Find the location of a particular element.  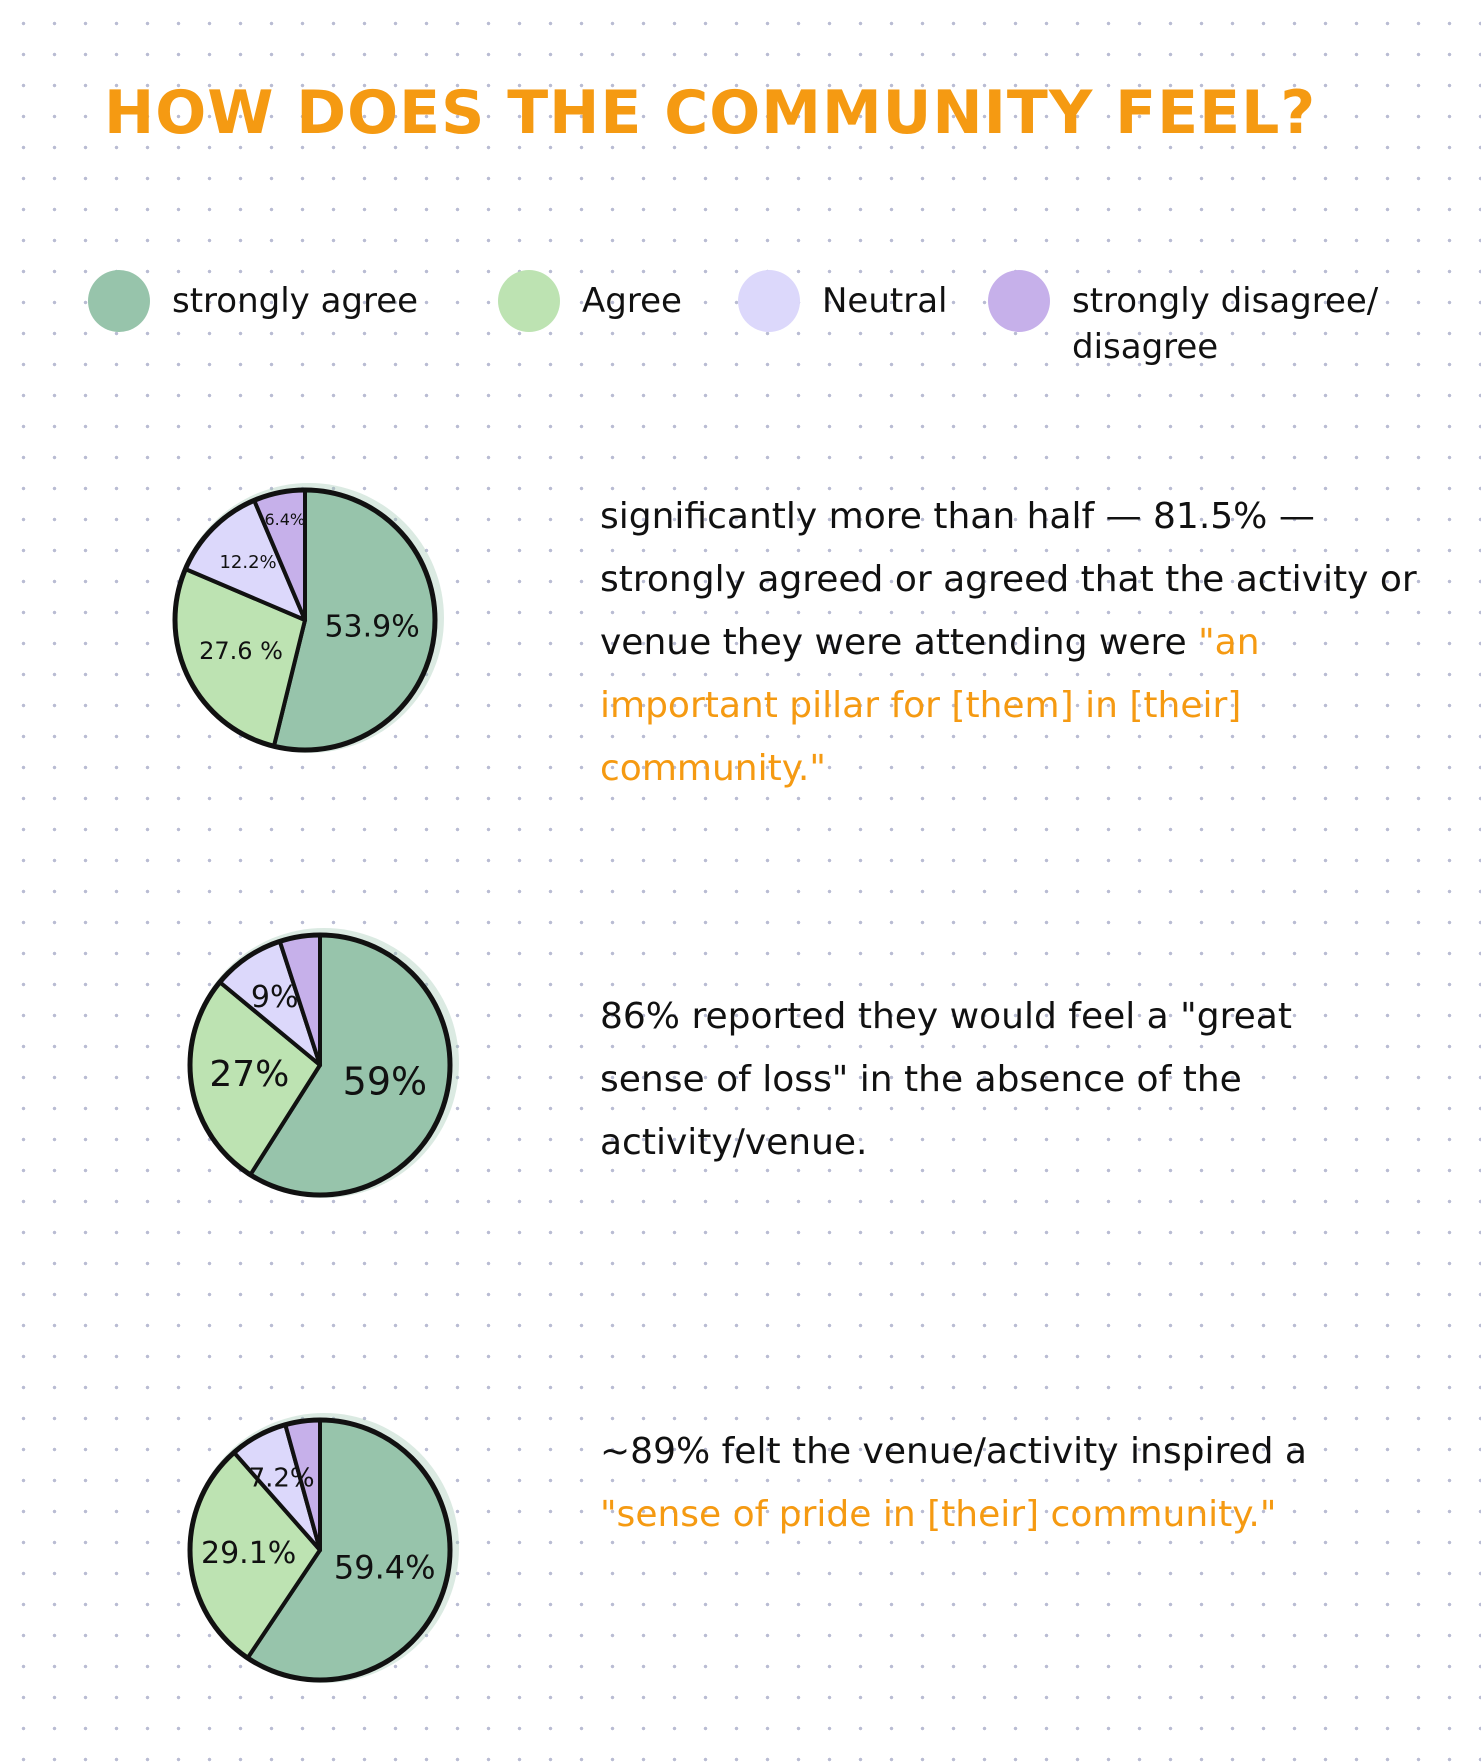

pie-data-label: 12.2% is located at coordinates (247, 562).